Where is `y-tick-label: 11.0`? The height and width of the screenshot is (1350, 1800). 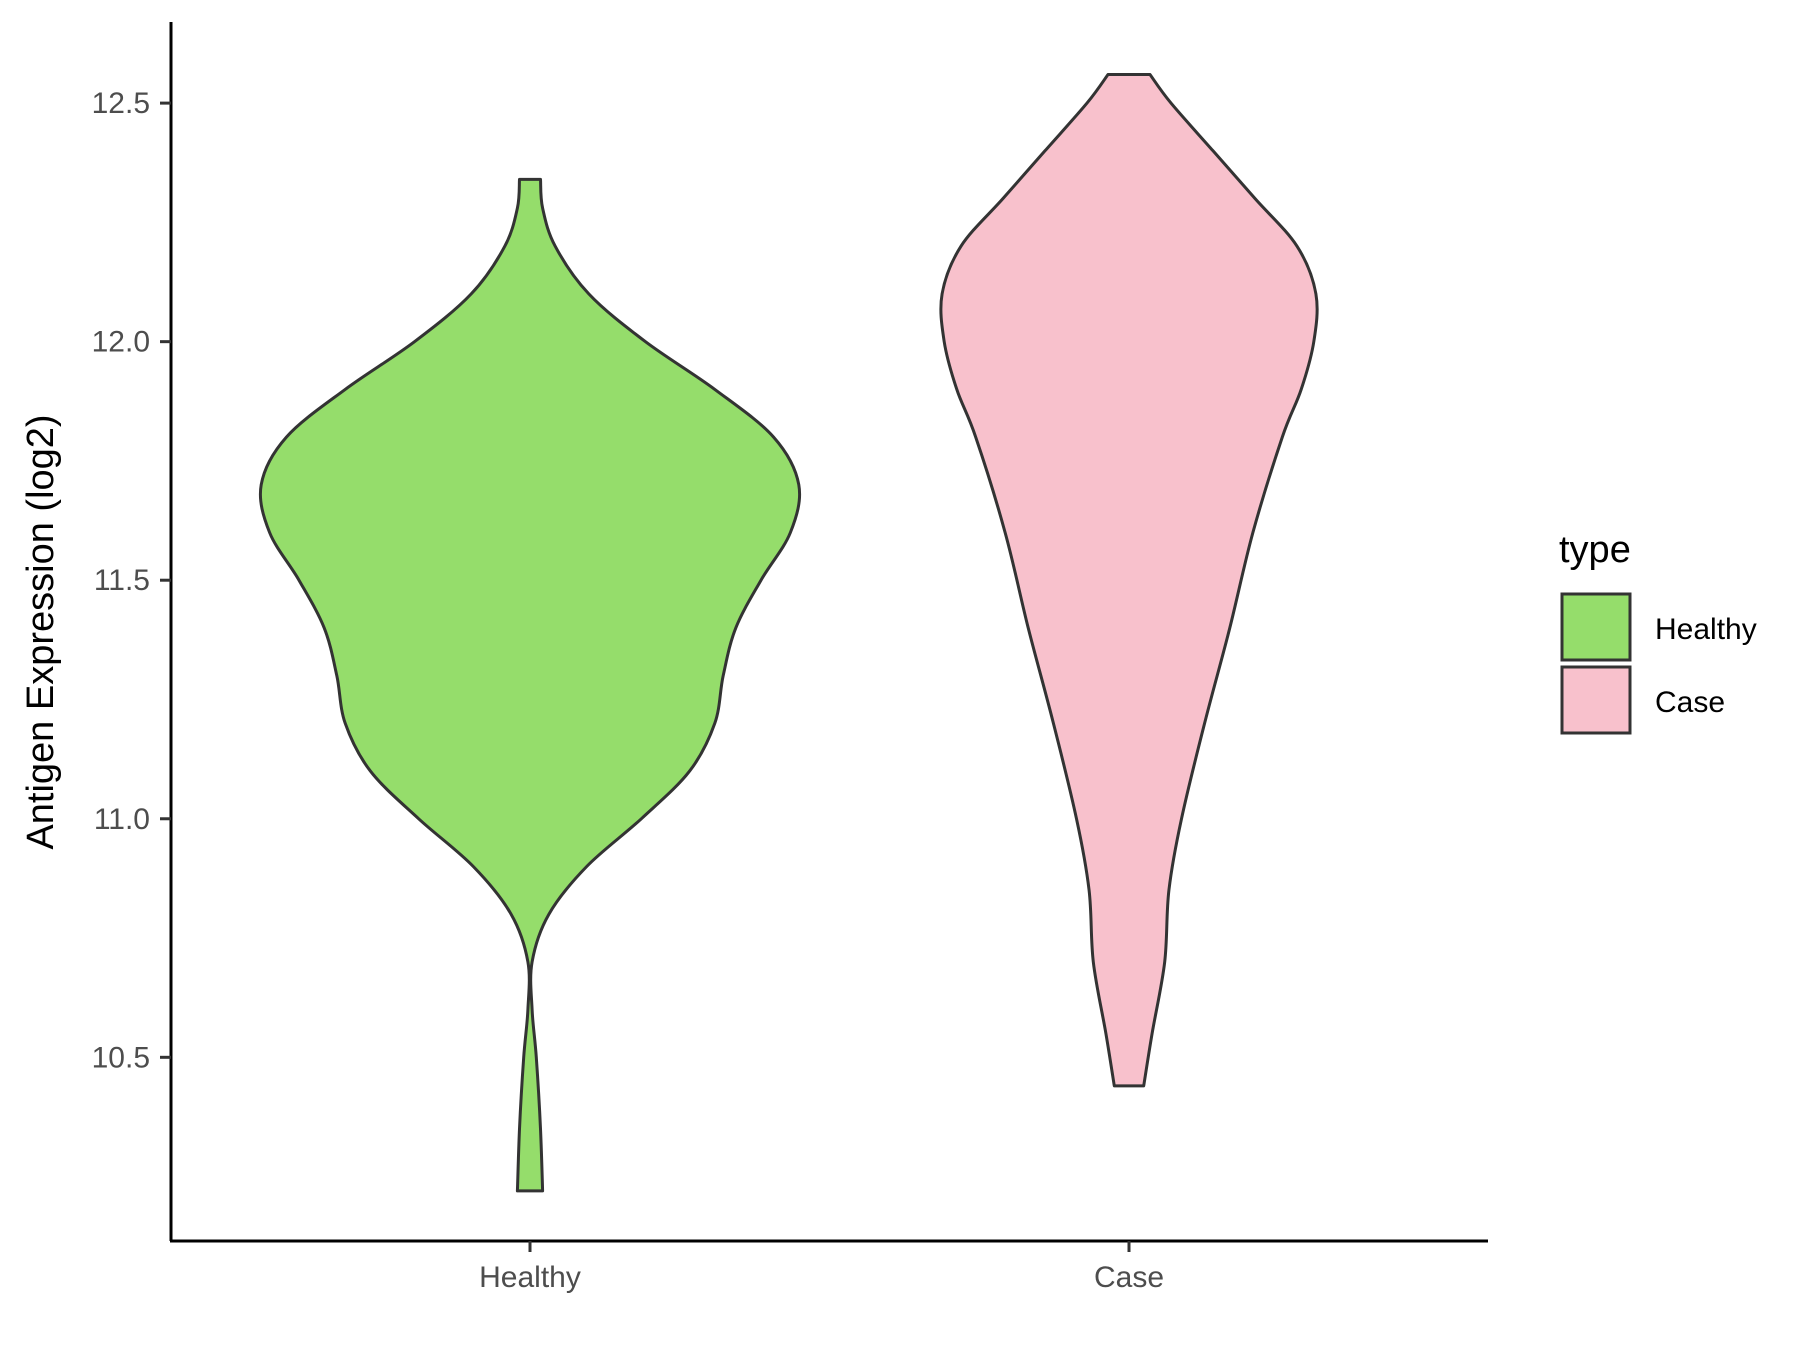
y-tick-label: 11.0 is located at coordinates (122, 819).